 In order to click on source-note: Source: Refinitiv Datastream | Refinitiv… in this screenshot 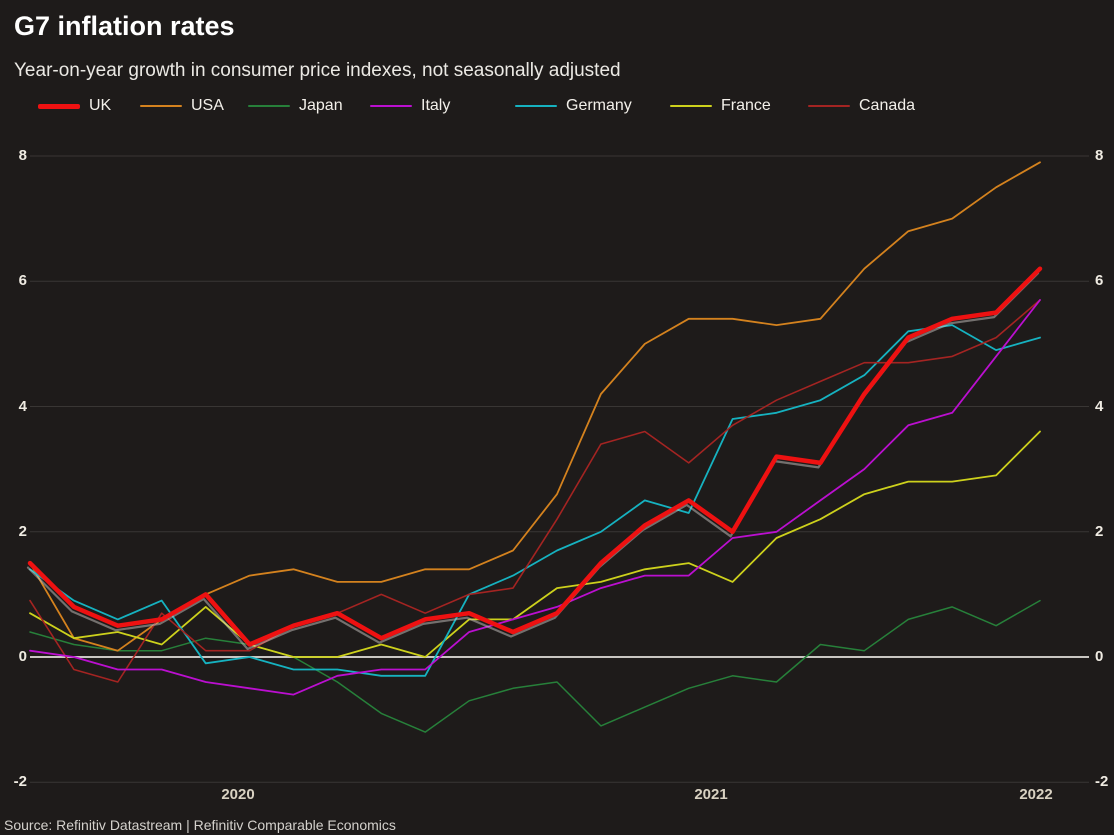, I will do `click(200, 825)`.